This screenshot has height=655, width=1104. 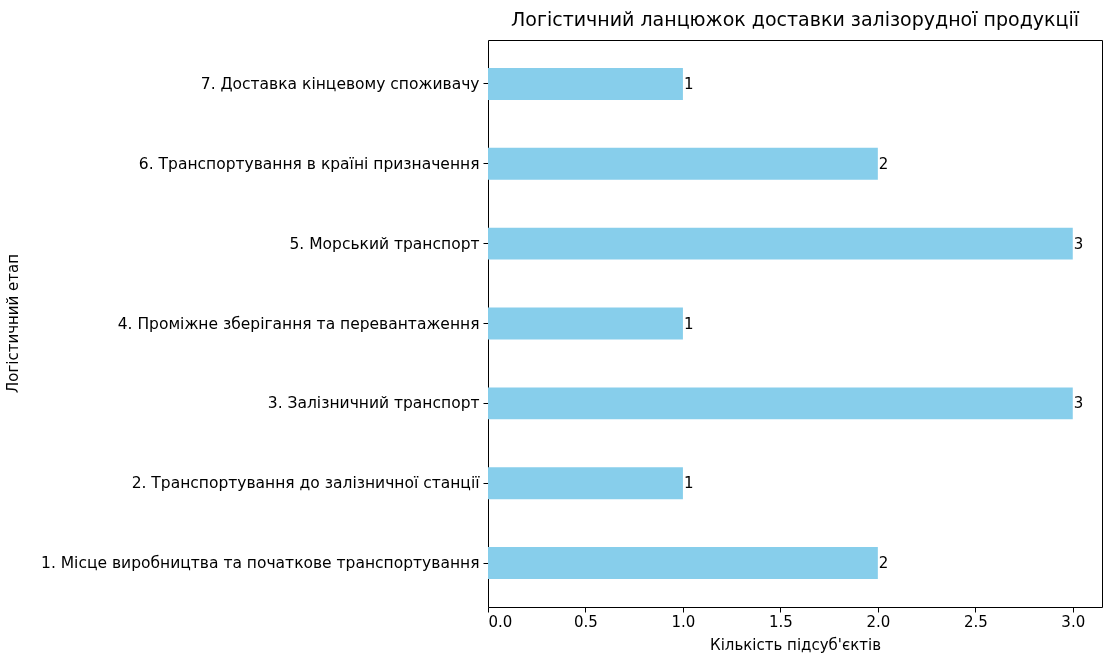 What do you see at coordinates (500, 621) in the screenshot?
I see `x-tick-label: 0.0` at bounding box center [500, 621].